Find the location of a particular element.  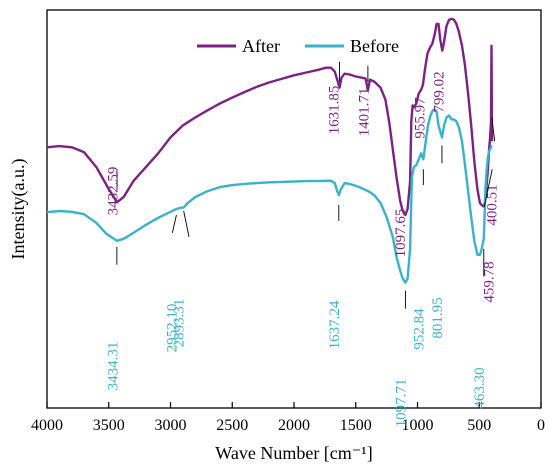

legend: After Before is located at coordinates (298, 46).